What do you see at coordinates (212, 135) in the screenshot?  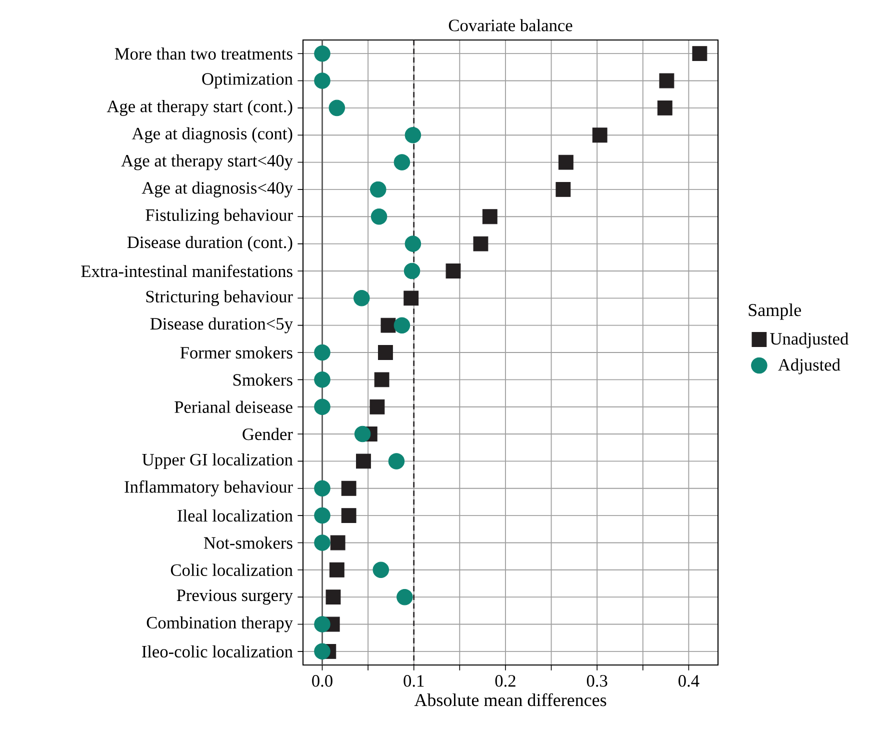 I see `y-tick-label: Age at diagnosis (cont)` at bounding box center [212, 135].